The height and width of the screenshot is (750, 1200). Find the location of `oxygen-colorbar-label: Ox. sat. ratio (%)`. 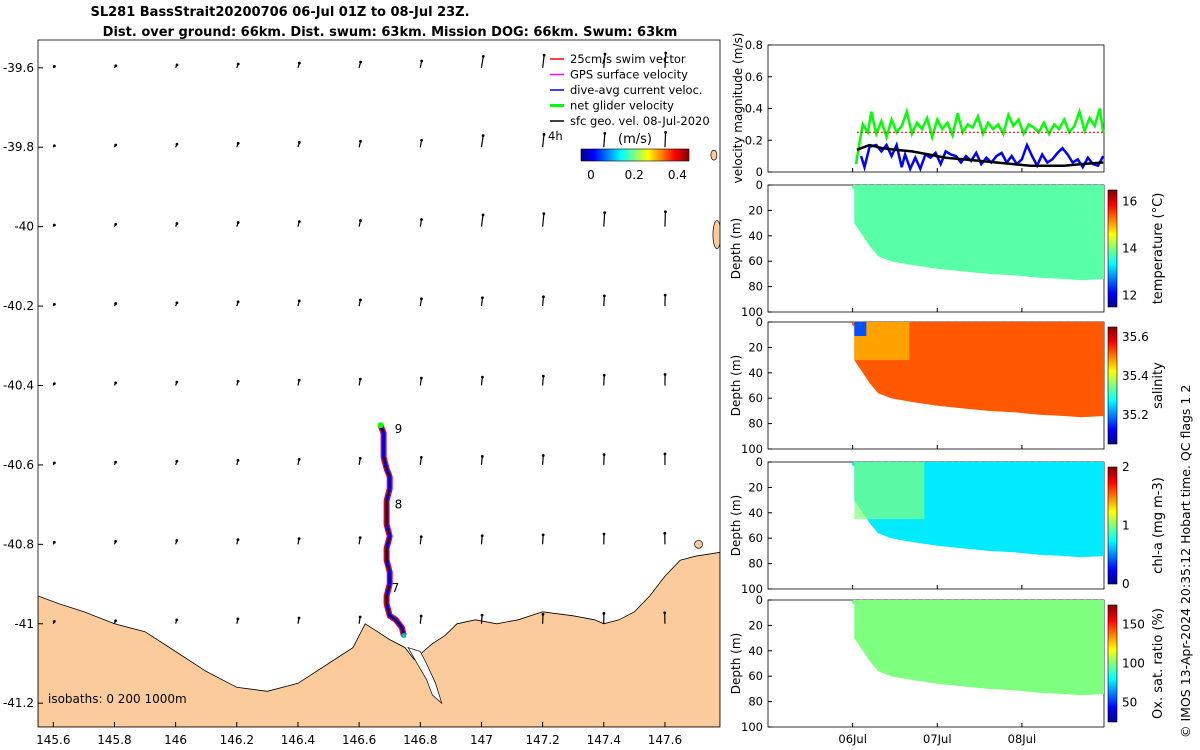

oxygen-colorbar-label: Ox. sat. ratio (%) is located at coordinates (1158, 663).